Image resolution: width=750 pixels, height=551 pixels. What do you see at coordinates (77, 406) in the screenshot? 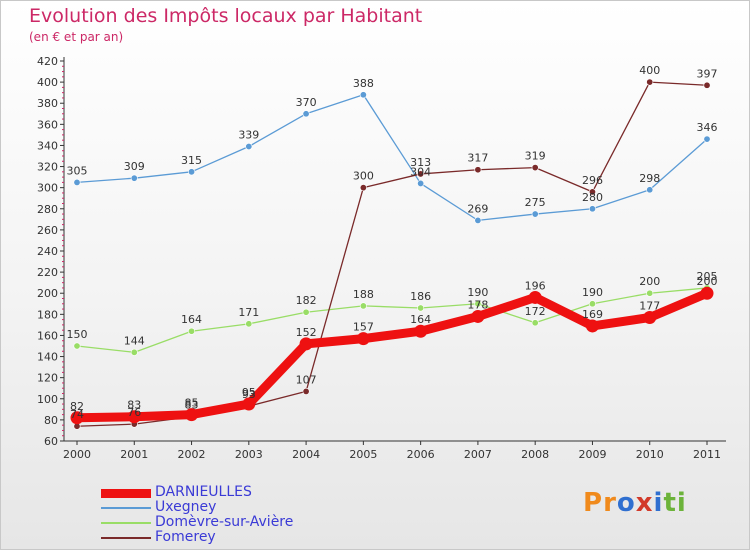
I see `data-label-darnieulles: 82` at bounding box center [77, 406].